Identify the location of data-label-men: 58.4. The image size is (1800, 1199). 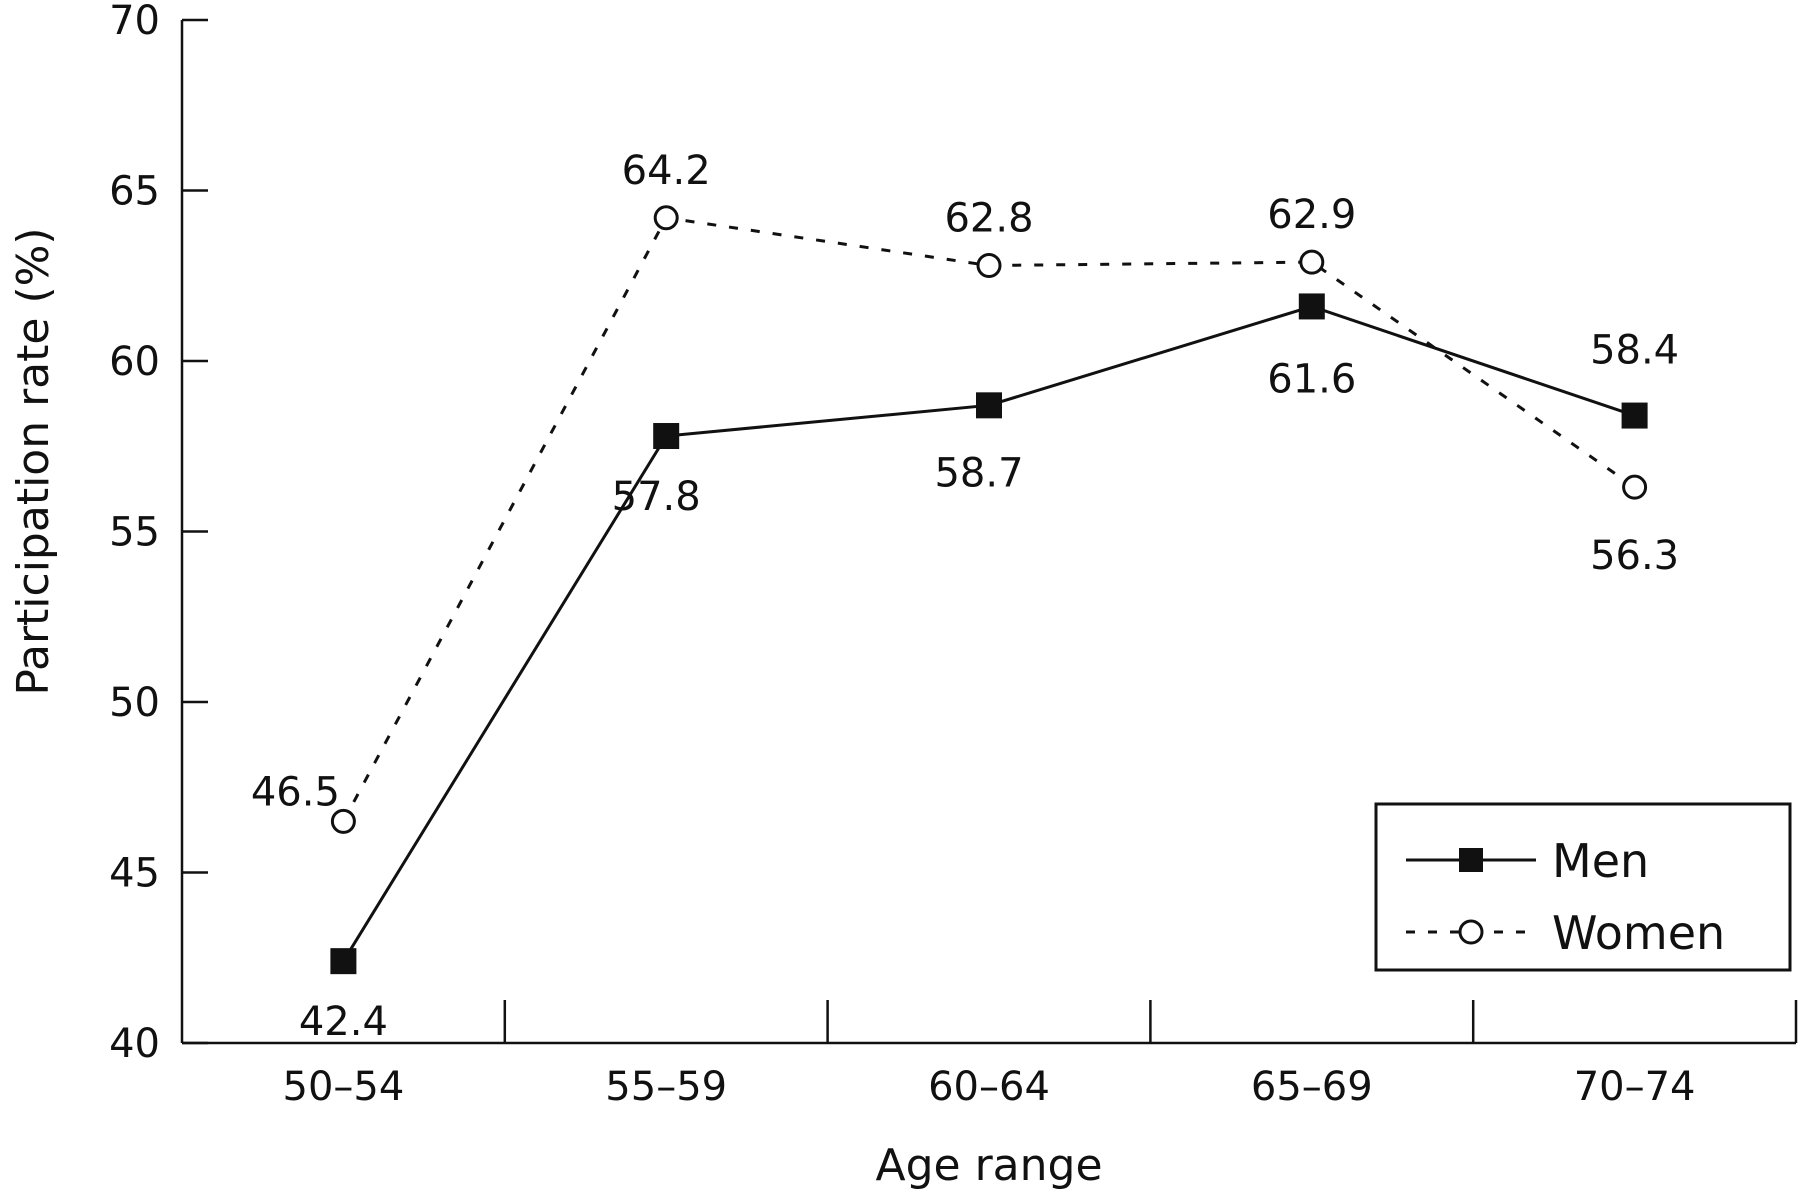
(1634, 351).